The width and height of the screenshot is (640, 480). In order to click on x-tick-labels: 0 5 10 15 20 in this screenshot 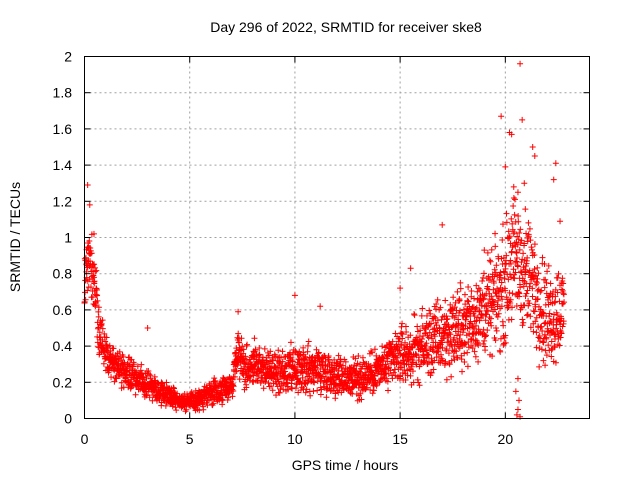, I will do `click(297, 439)`.